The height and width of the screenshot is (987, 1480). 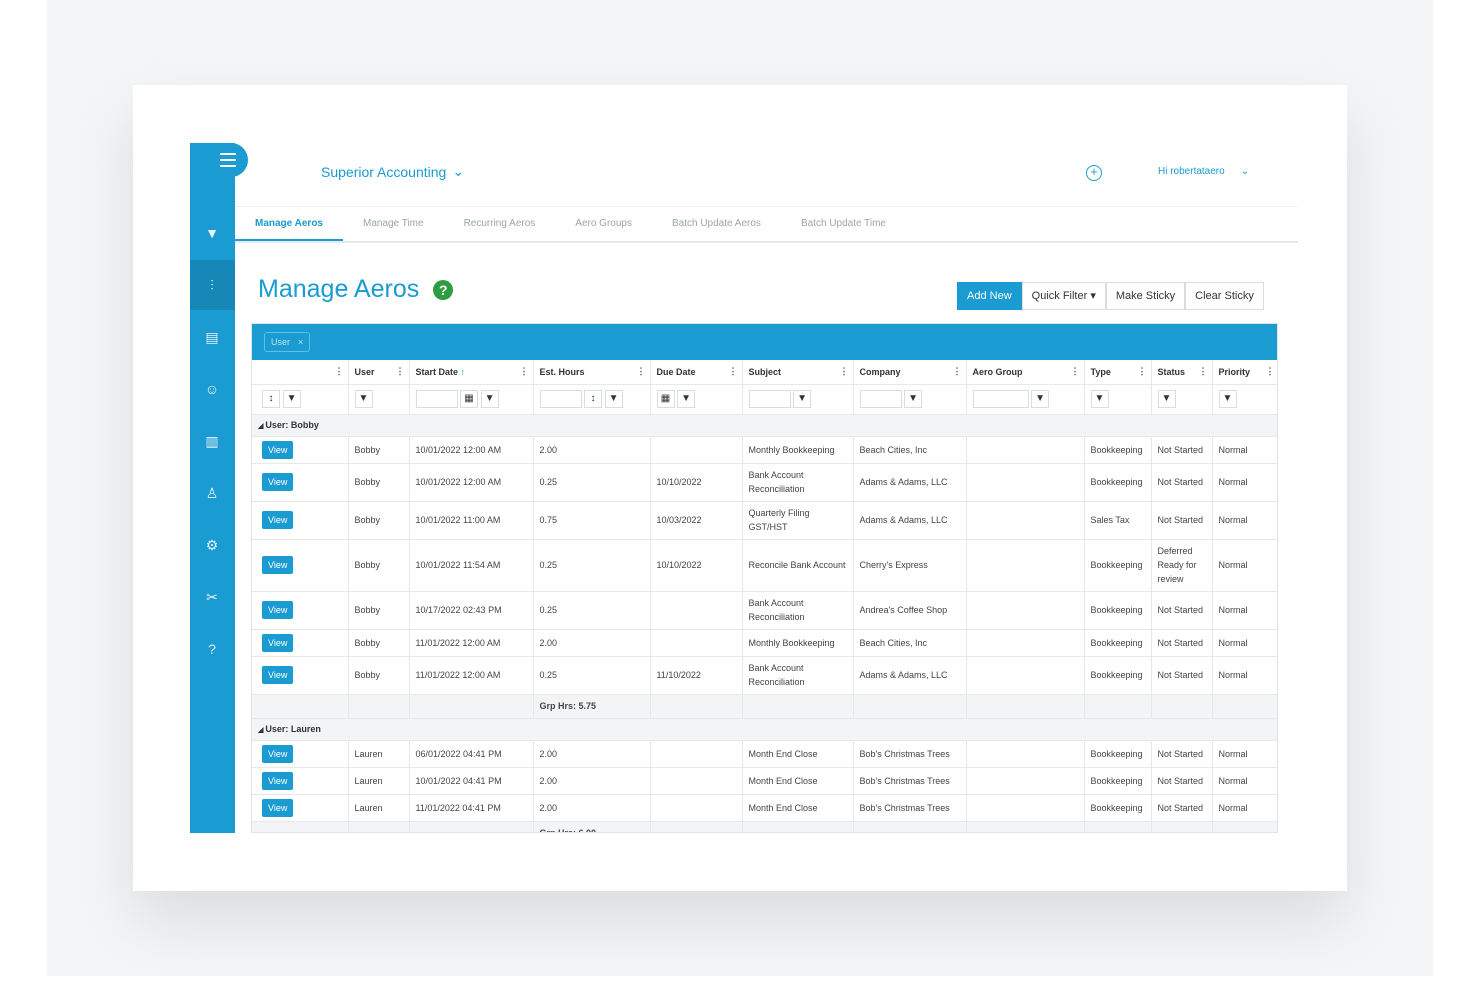 What do you see at coordinates (212, 440) in the screenshot?
I see `chart-icon: ▥` at bounding box center [212, 440].